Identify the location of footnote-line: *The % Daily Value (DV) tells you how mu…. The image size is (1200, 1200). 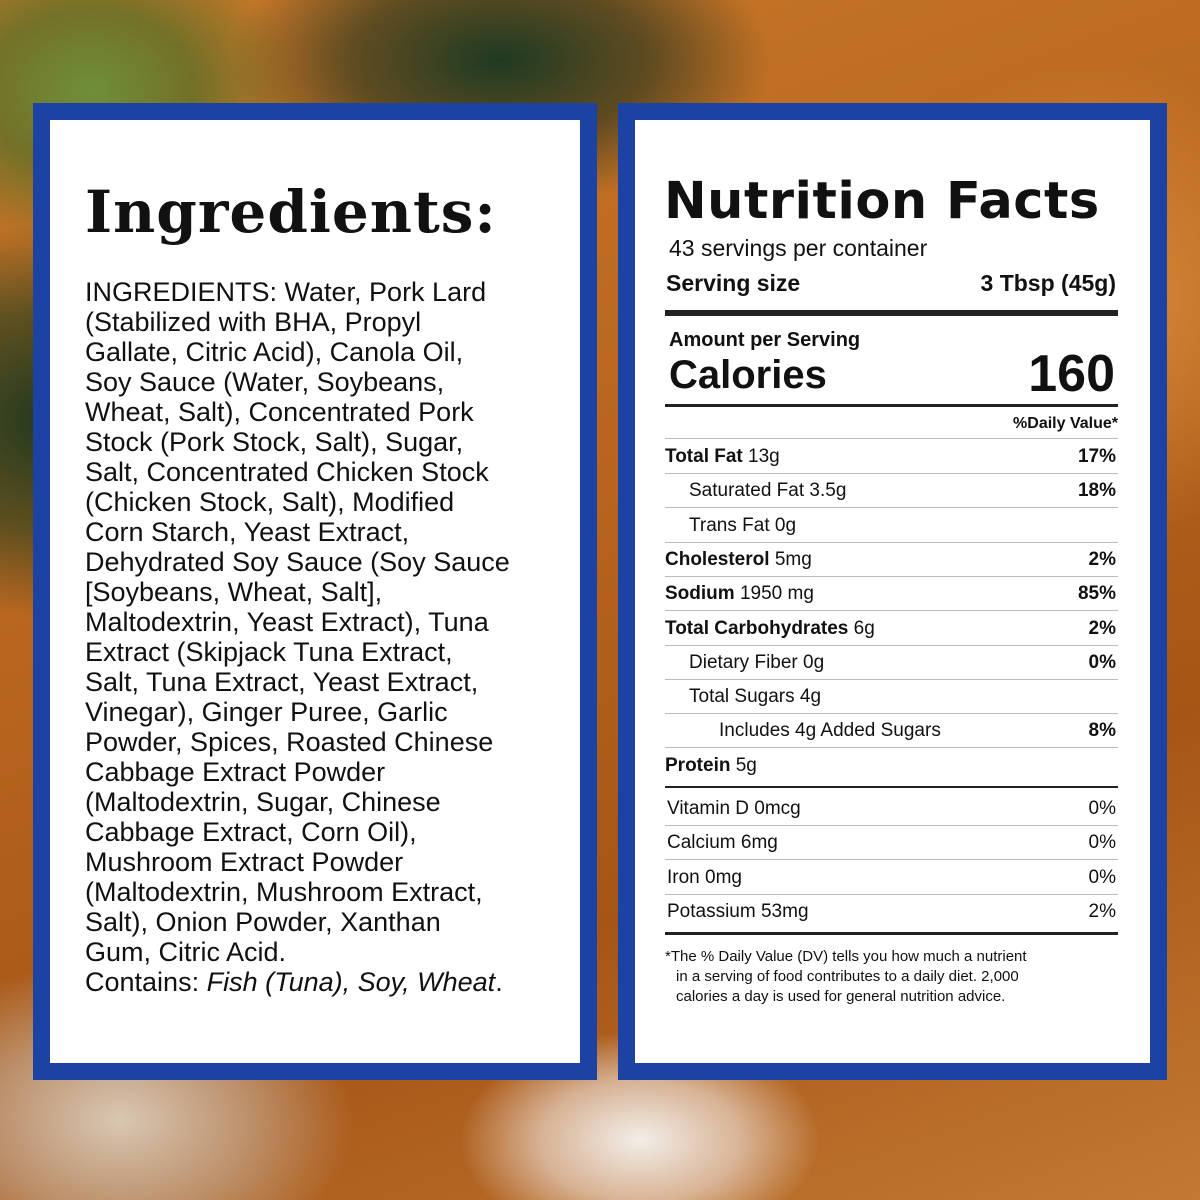
(846, 956).